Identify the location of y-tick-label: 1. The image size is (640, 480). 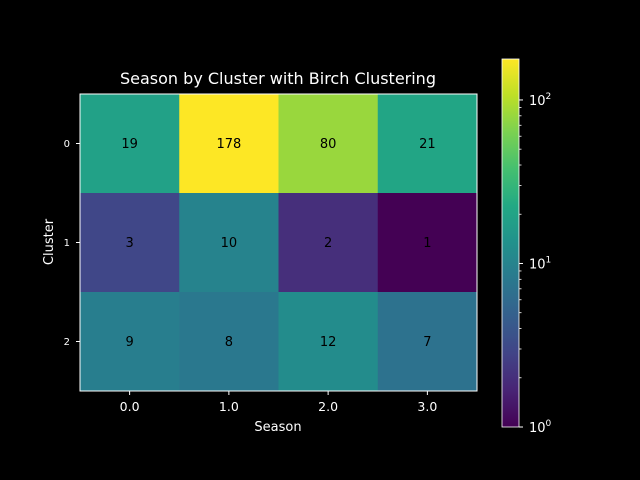
(67, 243).